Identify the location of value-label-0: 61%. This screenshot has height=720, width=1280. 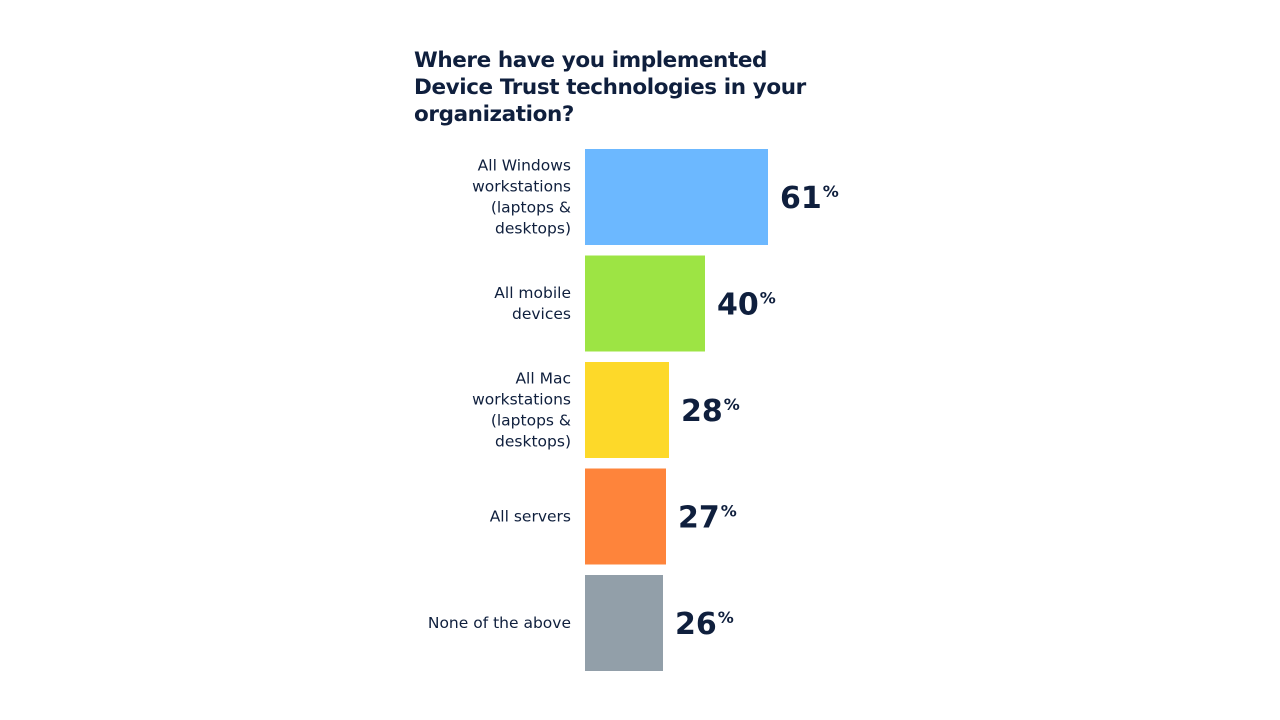
(809, 198).